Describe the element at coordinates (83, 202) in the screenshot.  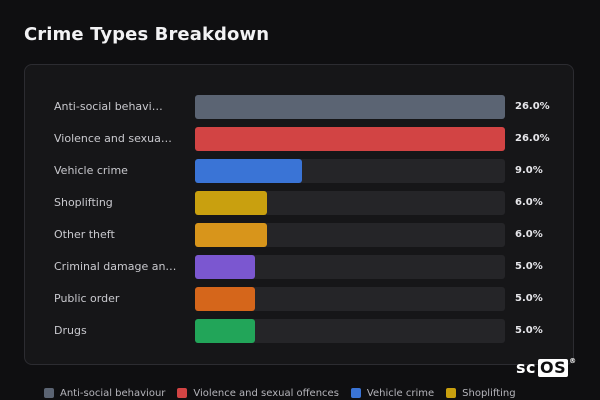
I see `bar-label: Shoplifting` at that location.